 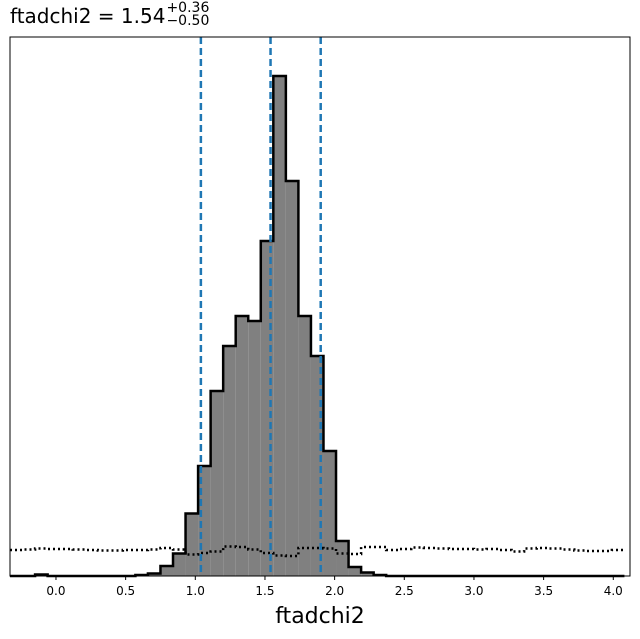 I want to click on x-tick-label: 2.5, so click(x=404, y=591).